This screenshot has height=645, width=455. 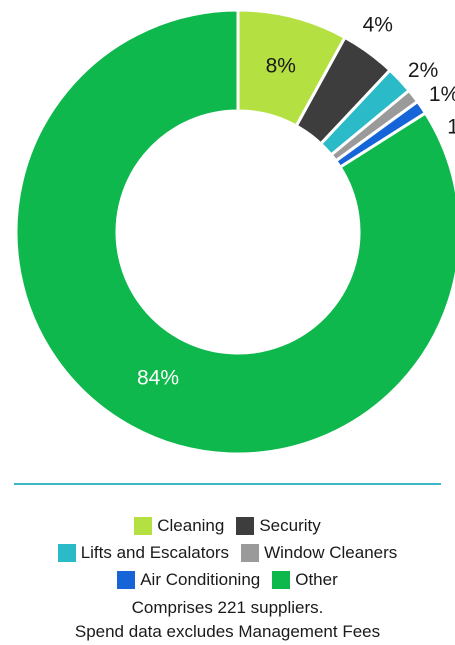 I want to click on data-label-air-conditioning: 1%, so click(x=451, y=126).